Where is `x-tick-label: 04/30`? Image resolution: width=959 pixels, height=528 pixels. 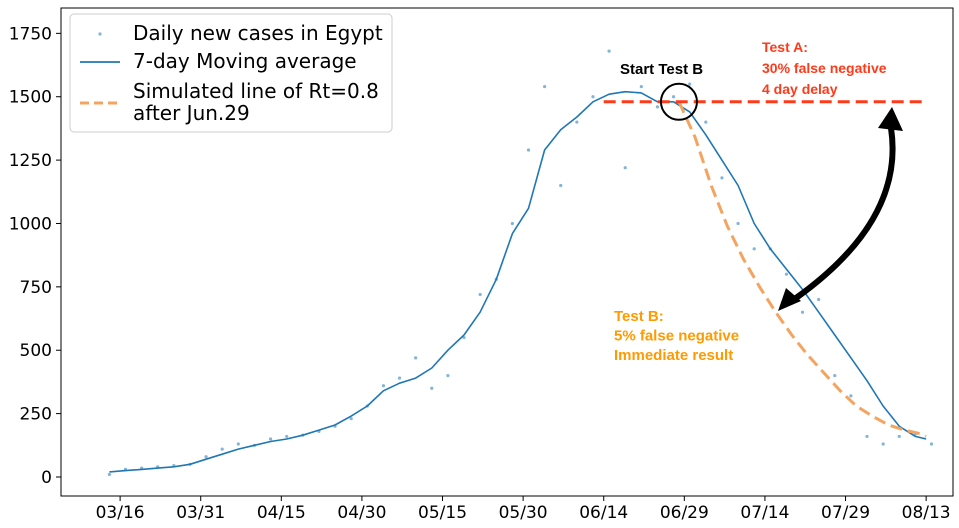 x-tick-label: 04/30 is located at coordinates (361, 513).